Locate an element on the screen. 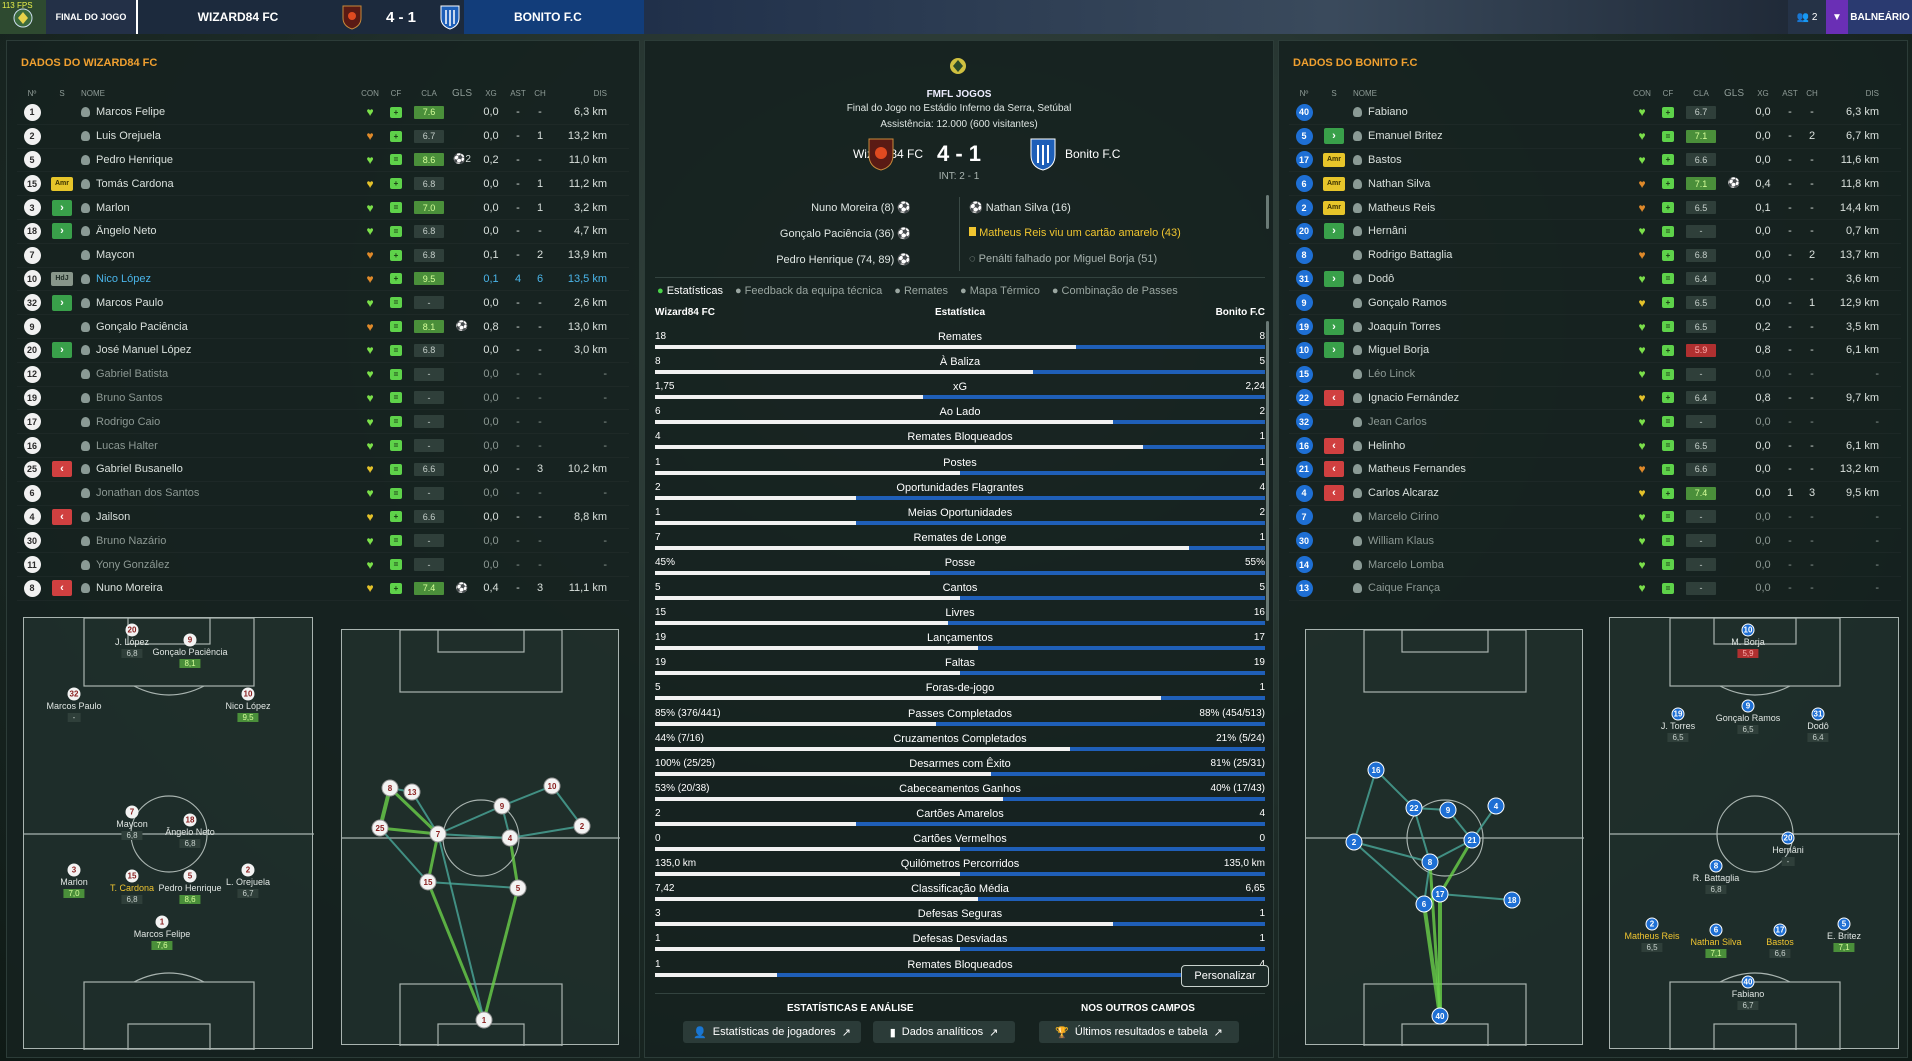 Image resolution: width=1912 pixels, height=1061 pixels. analytics-button: ▮ Dados analíticos ↗ is located at coordinates (944, 1032).